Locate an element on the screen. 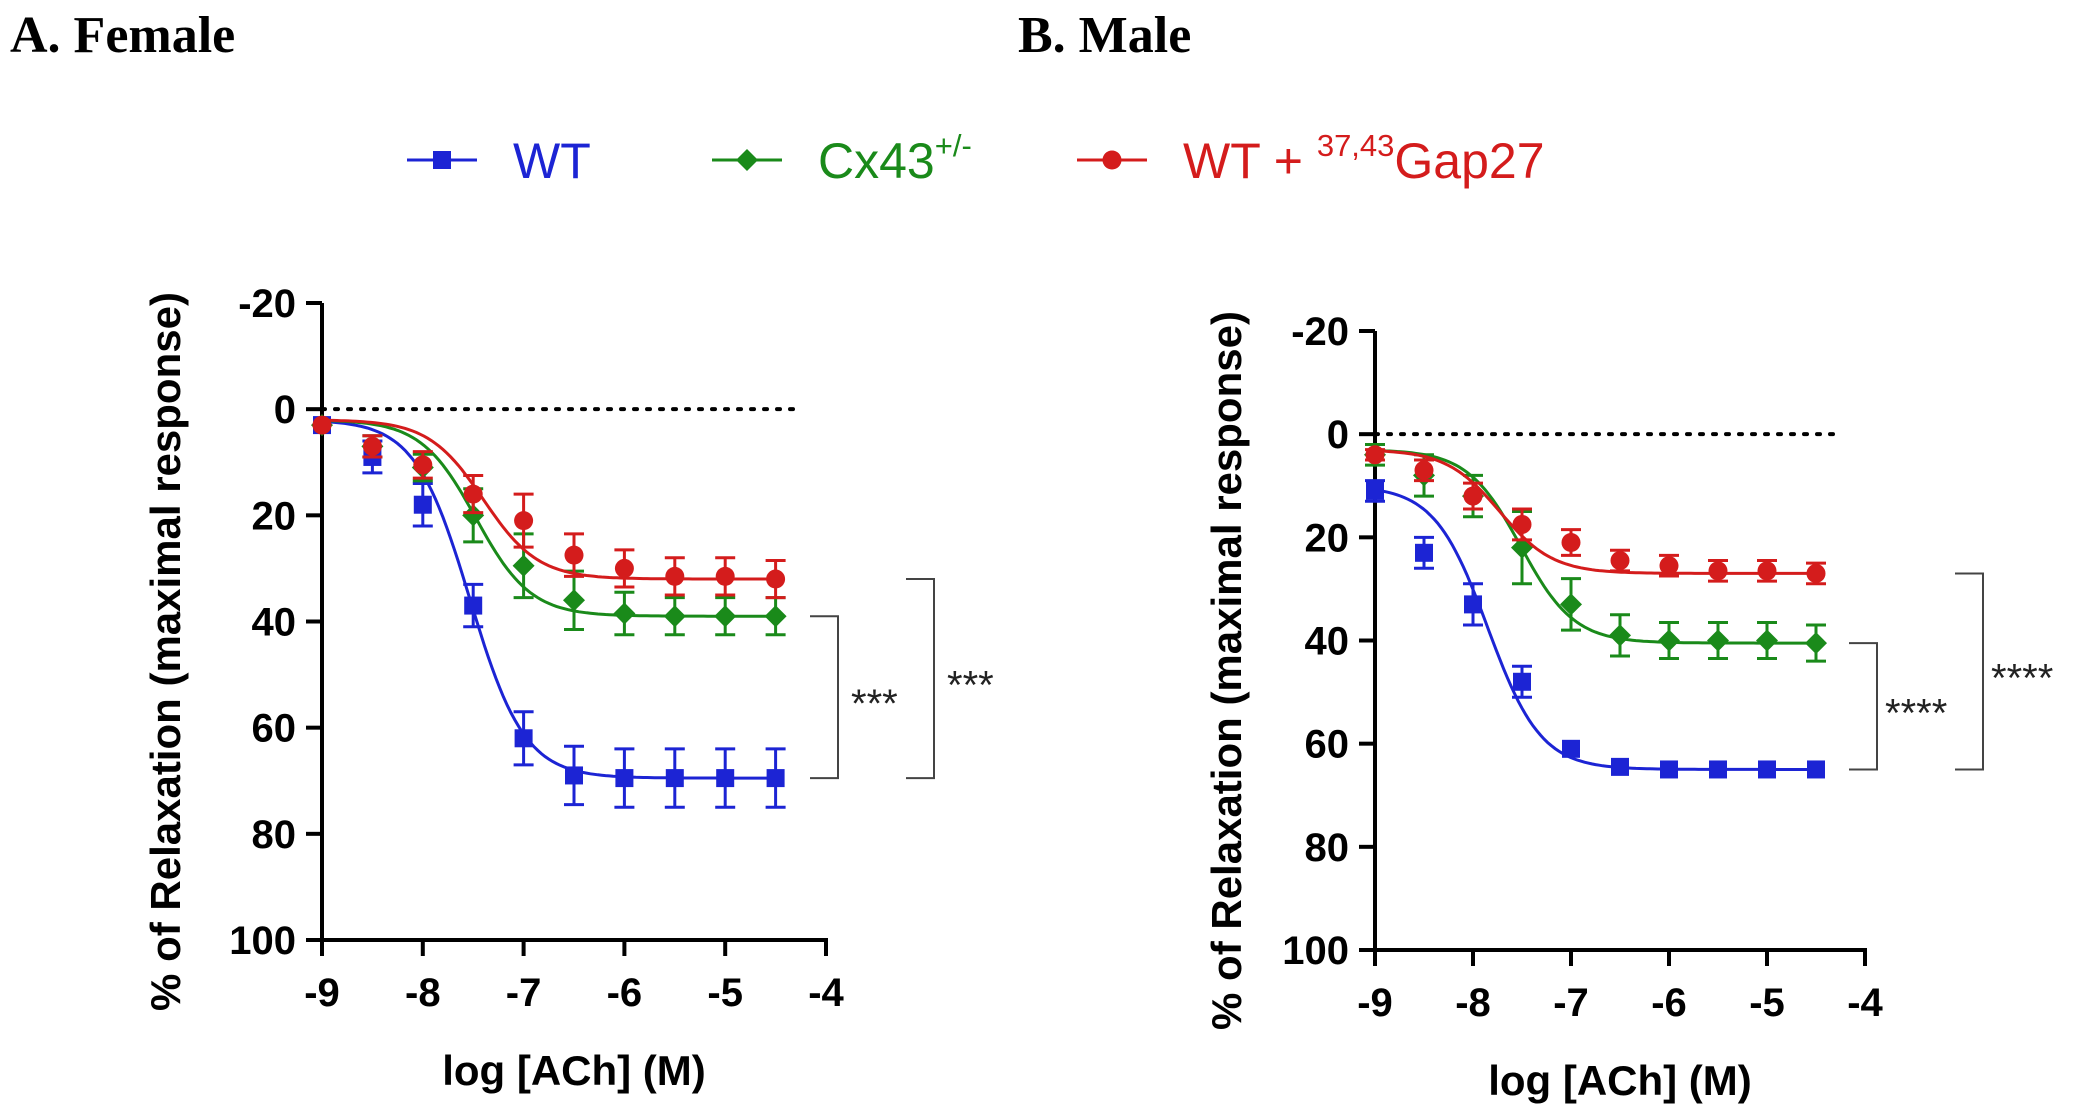 This screenshot has width=2082, height=1119. panel-title-female: A. Female is located at coordinates (122, 35).